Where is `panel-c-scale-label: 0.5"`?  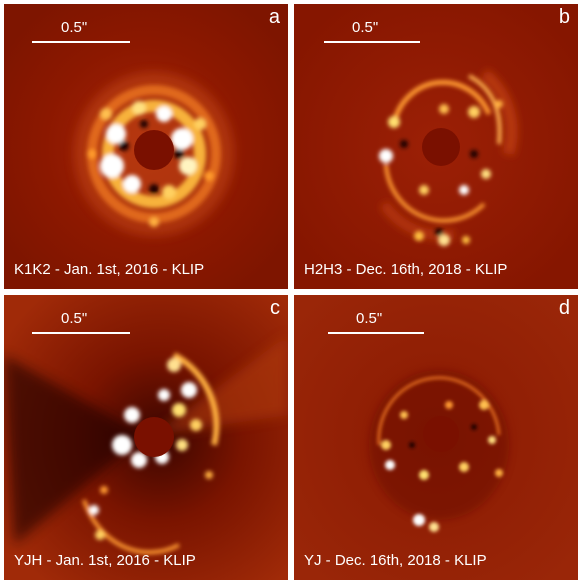 panel-c-scale-label: 0.5" is located at coordinates (74, 318).